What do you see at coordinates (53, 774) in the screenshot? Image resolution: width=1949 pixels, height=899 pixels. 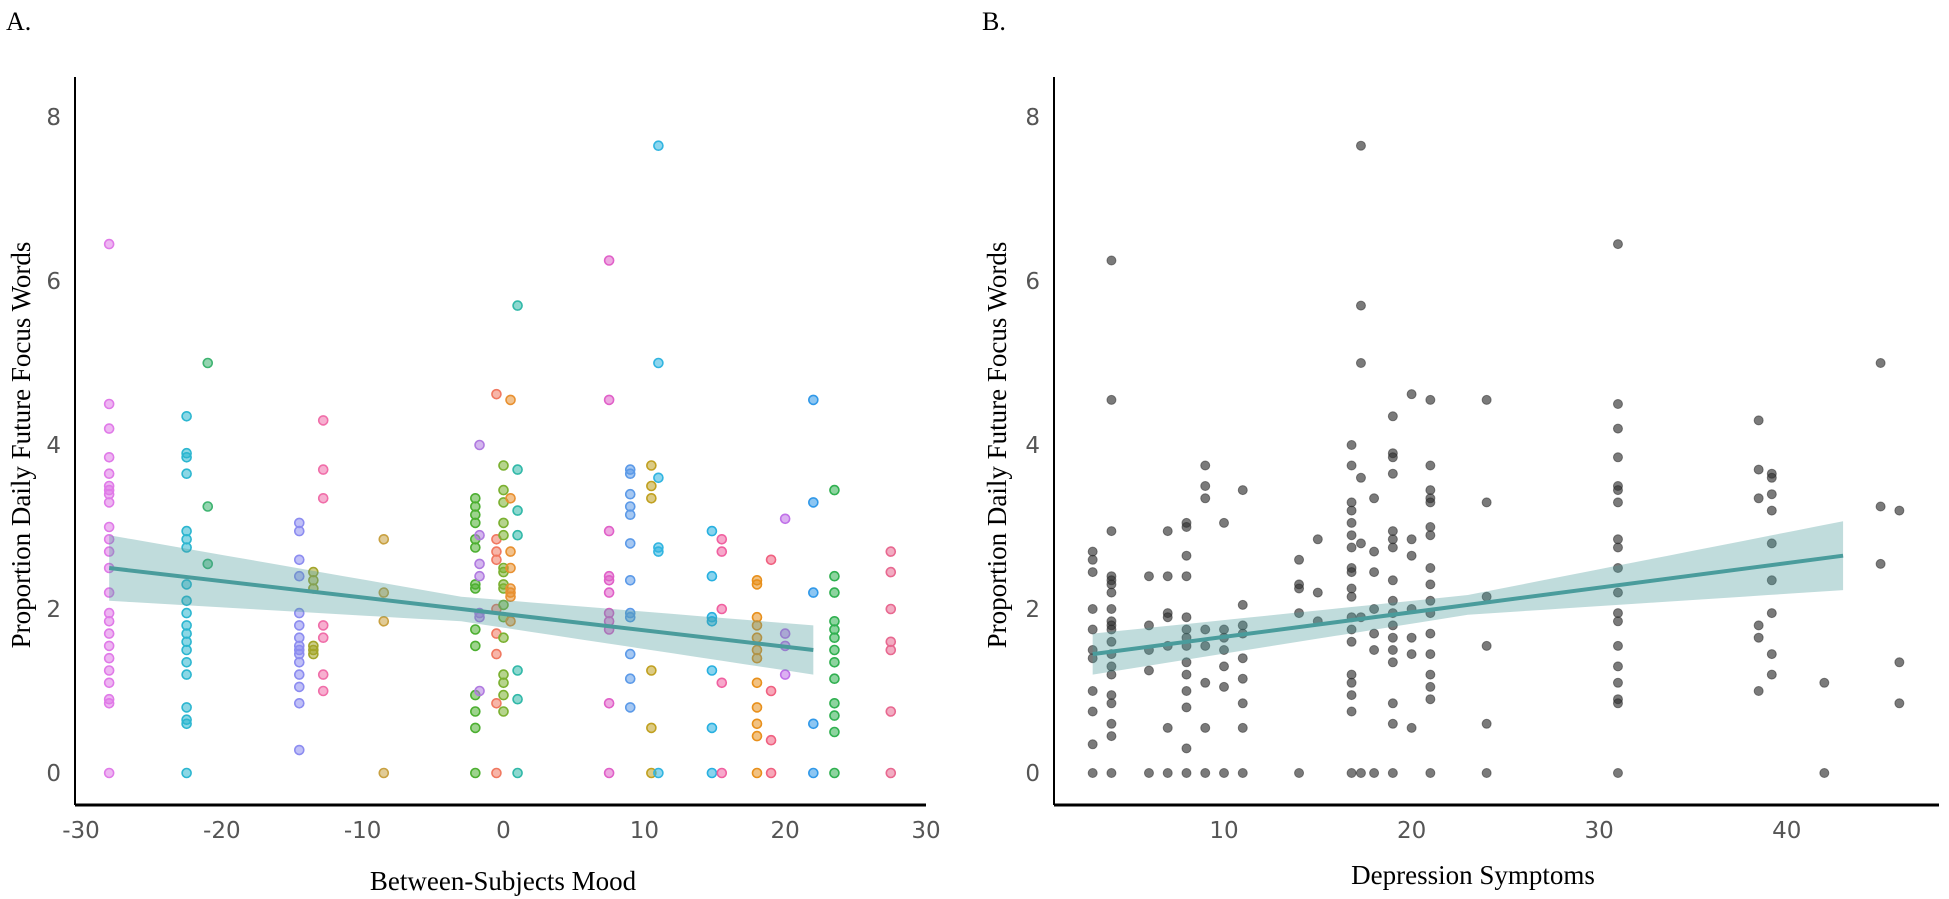 I see `panel-a-y-tick-label: 0` at bounding box center [53, 774].